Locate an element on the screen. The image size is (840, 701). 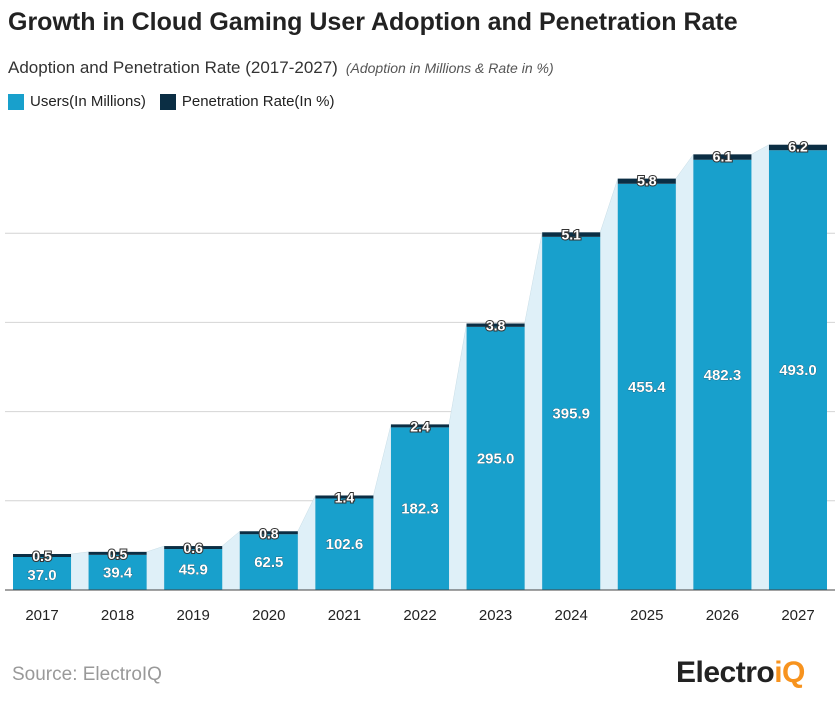
penetration-value-label: 6.1 is located at coordinates (723, 156).